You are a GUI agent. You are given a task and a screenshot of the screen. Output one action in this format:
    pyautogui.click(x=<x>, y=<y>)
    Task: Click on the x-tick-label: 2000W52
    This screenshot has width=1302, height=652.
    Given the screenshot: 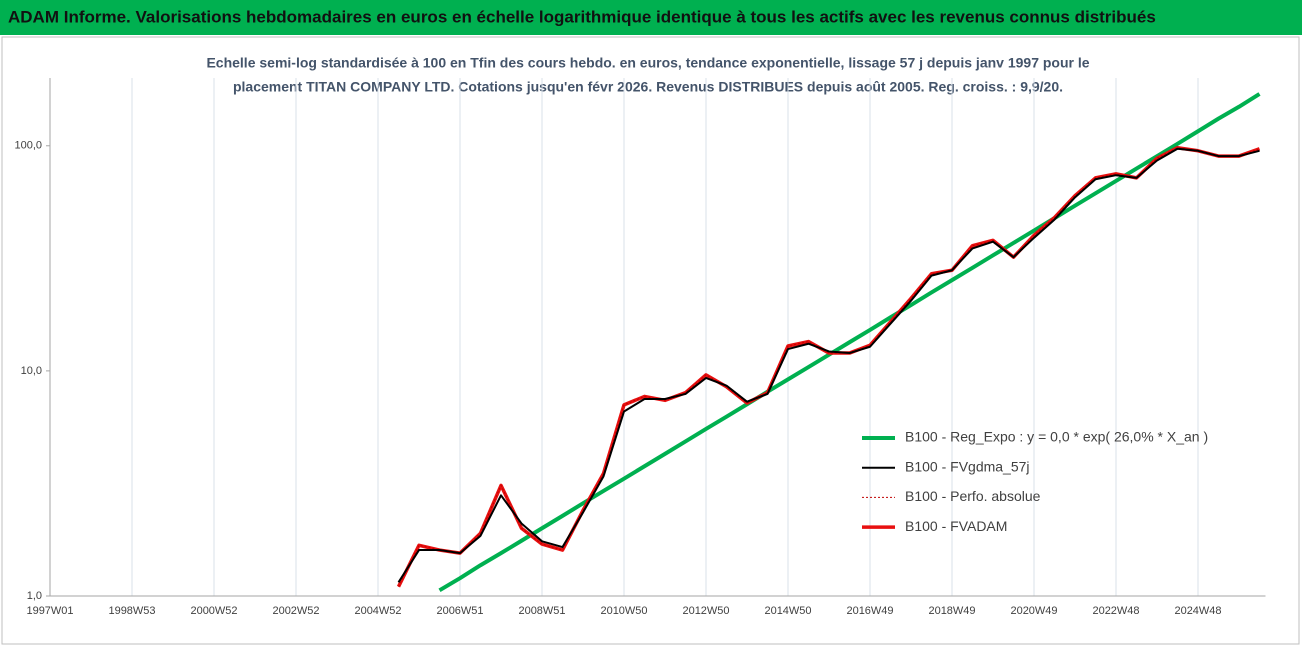 What is the action you would take?
    pyautogui.click(x=213, y=611)
    